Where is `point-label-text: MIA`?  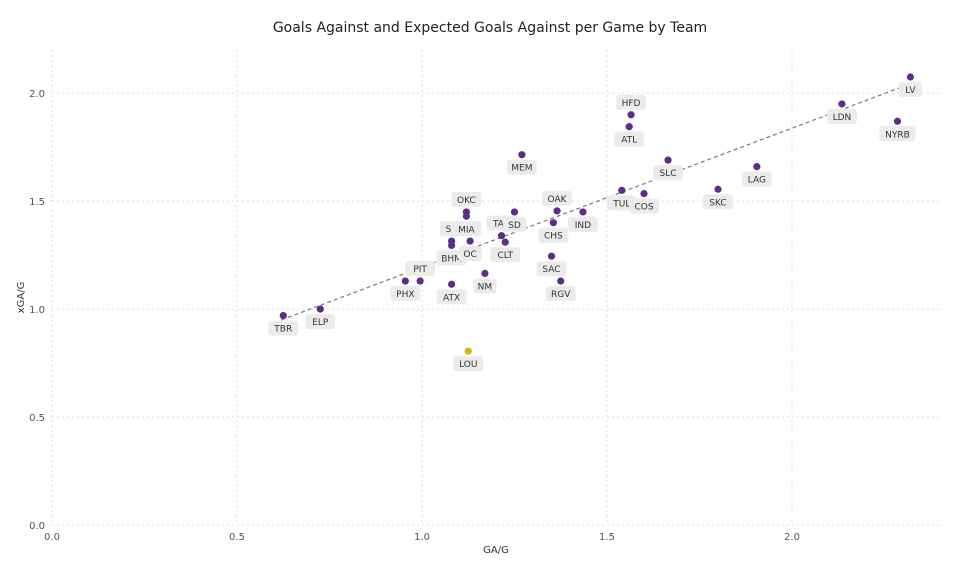
point-label-text: MIA is located at coordinates (466, 230).